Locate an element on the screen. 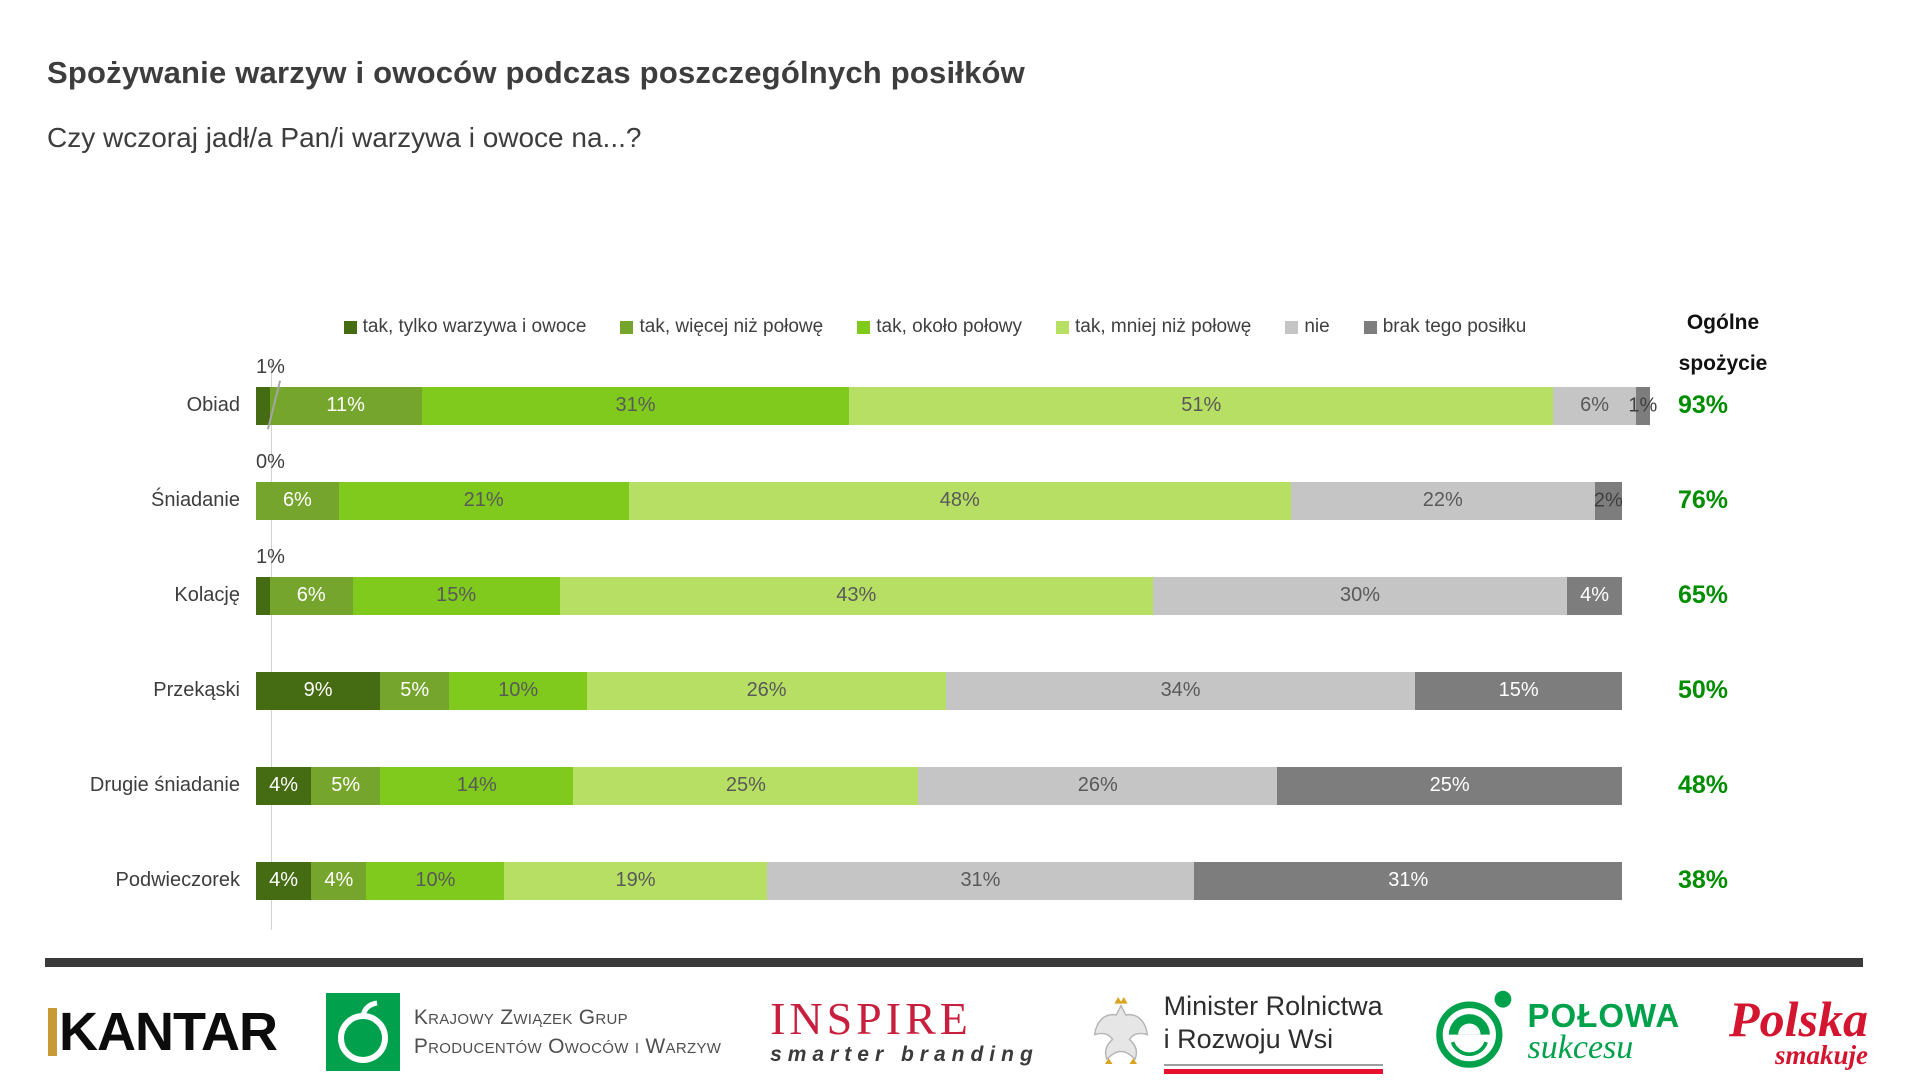  segment-label: 30% is located at coordinates (1359, 595).